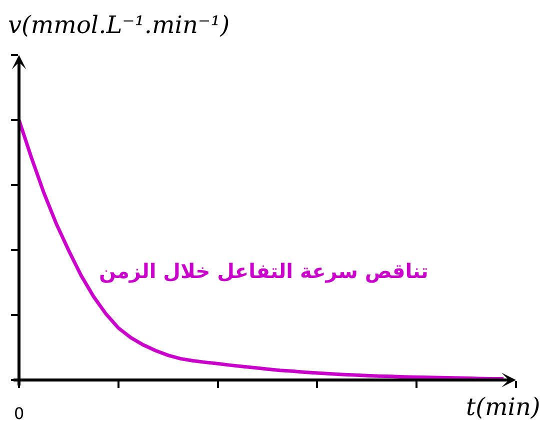 This screenshot has height=423, width=542. I want to click on text: 0, so click(19, 413).